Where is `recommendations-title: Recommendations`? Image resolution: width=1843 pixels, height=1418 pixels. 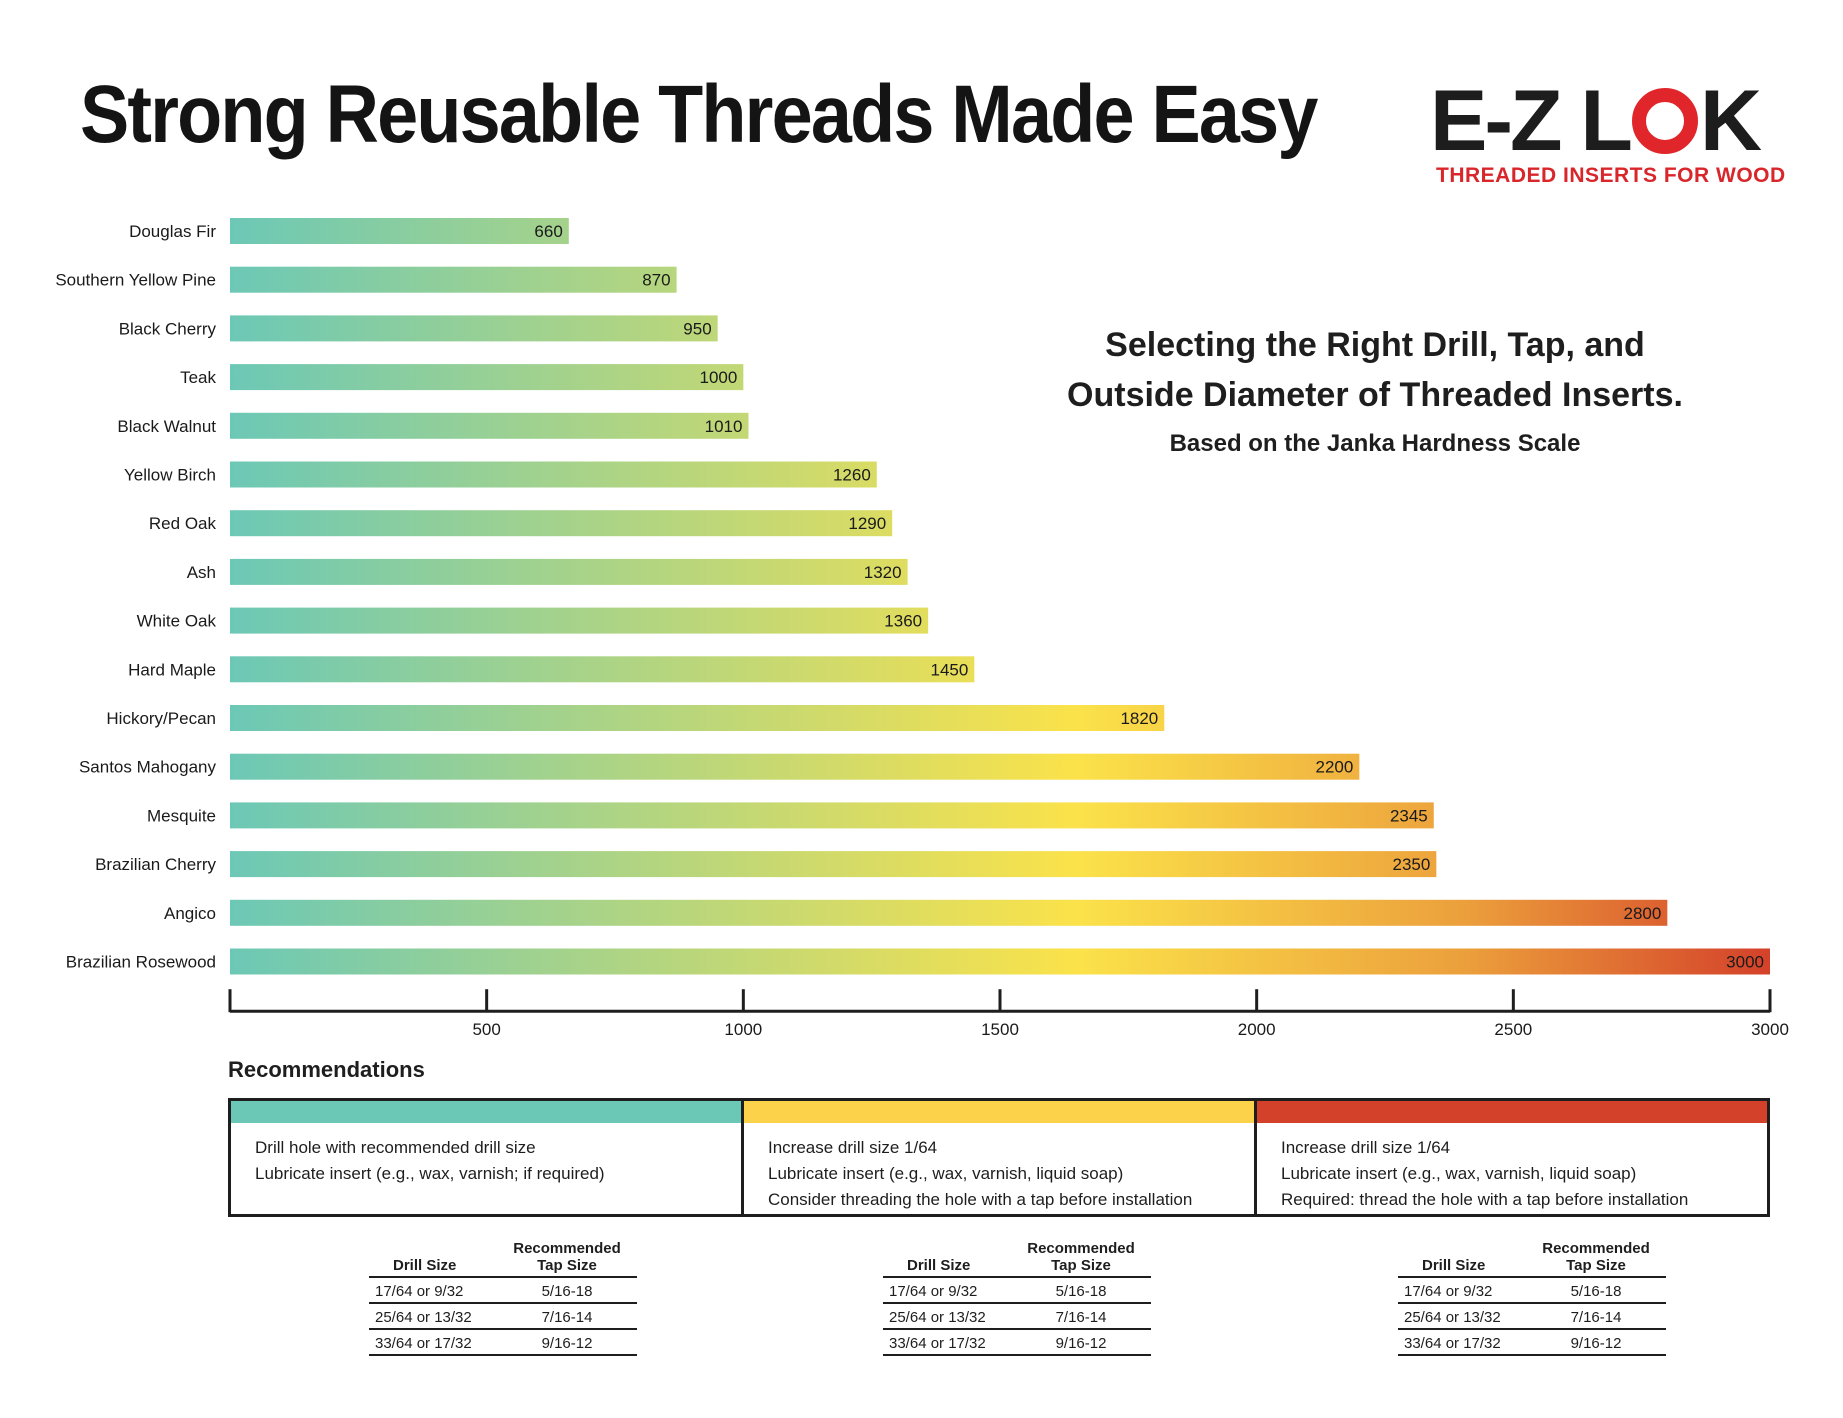
recommendations-title: Recommendations is located at coordinates (326, 1069).